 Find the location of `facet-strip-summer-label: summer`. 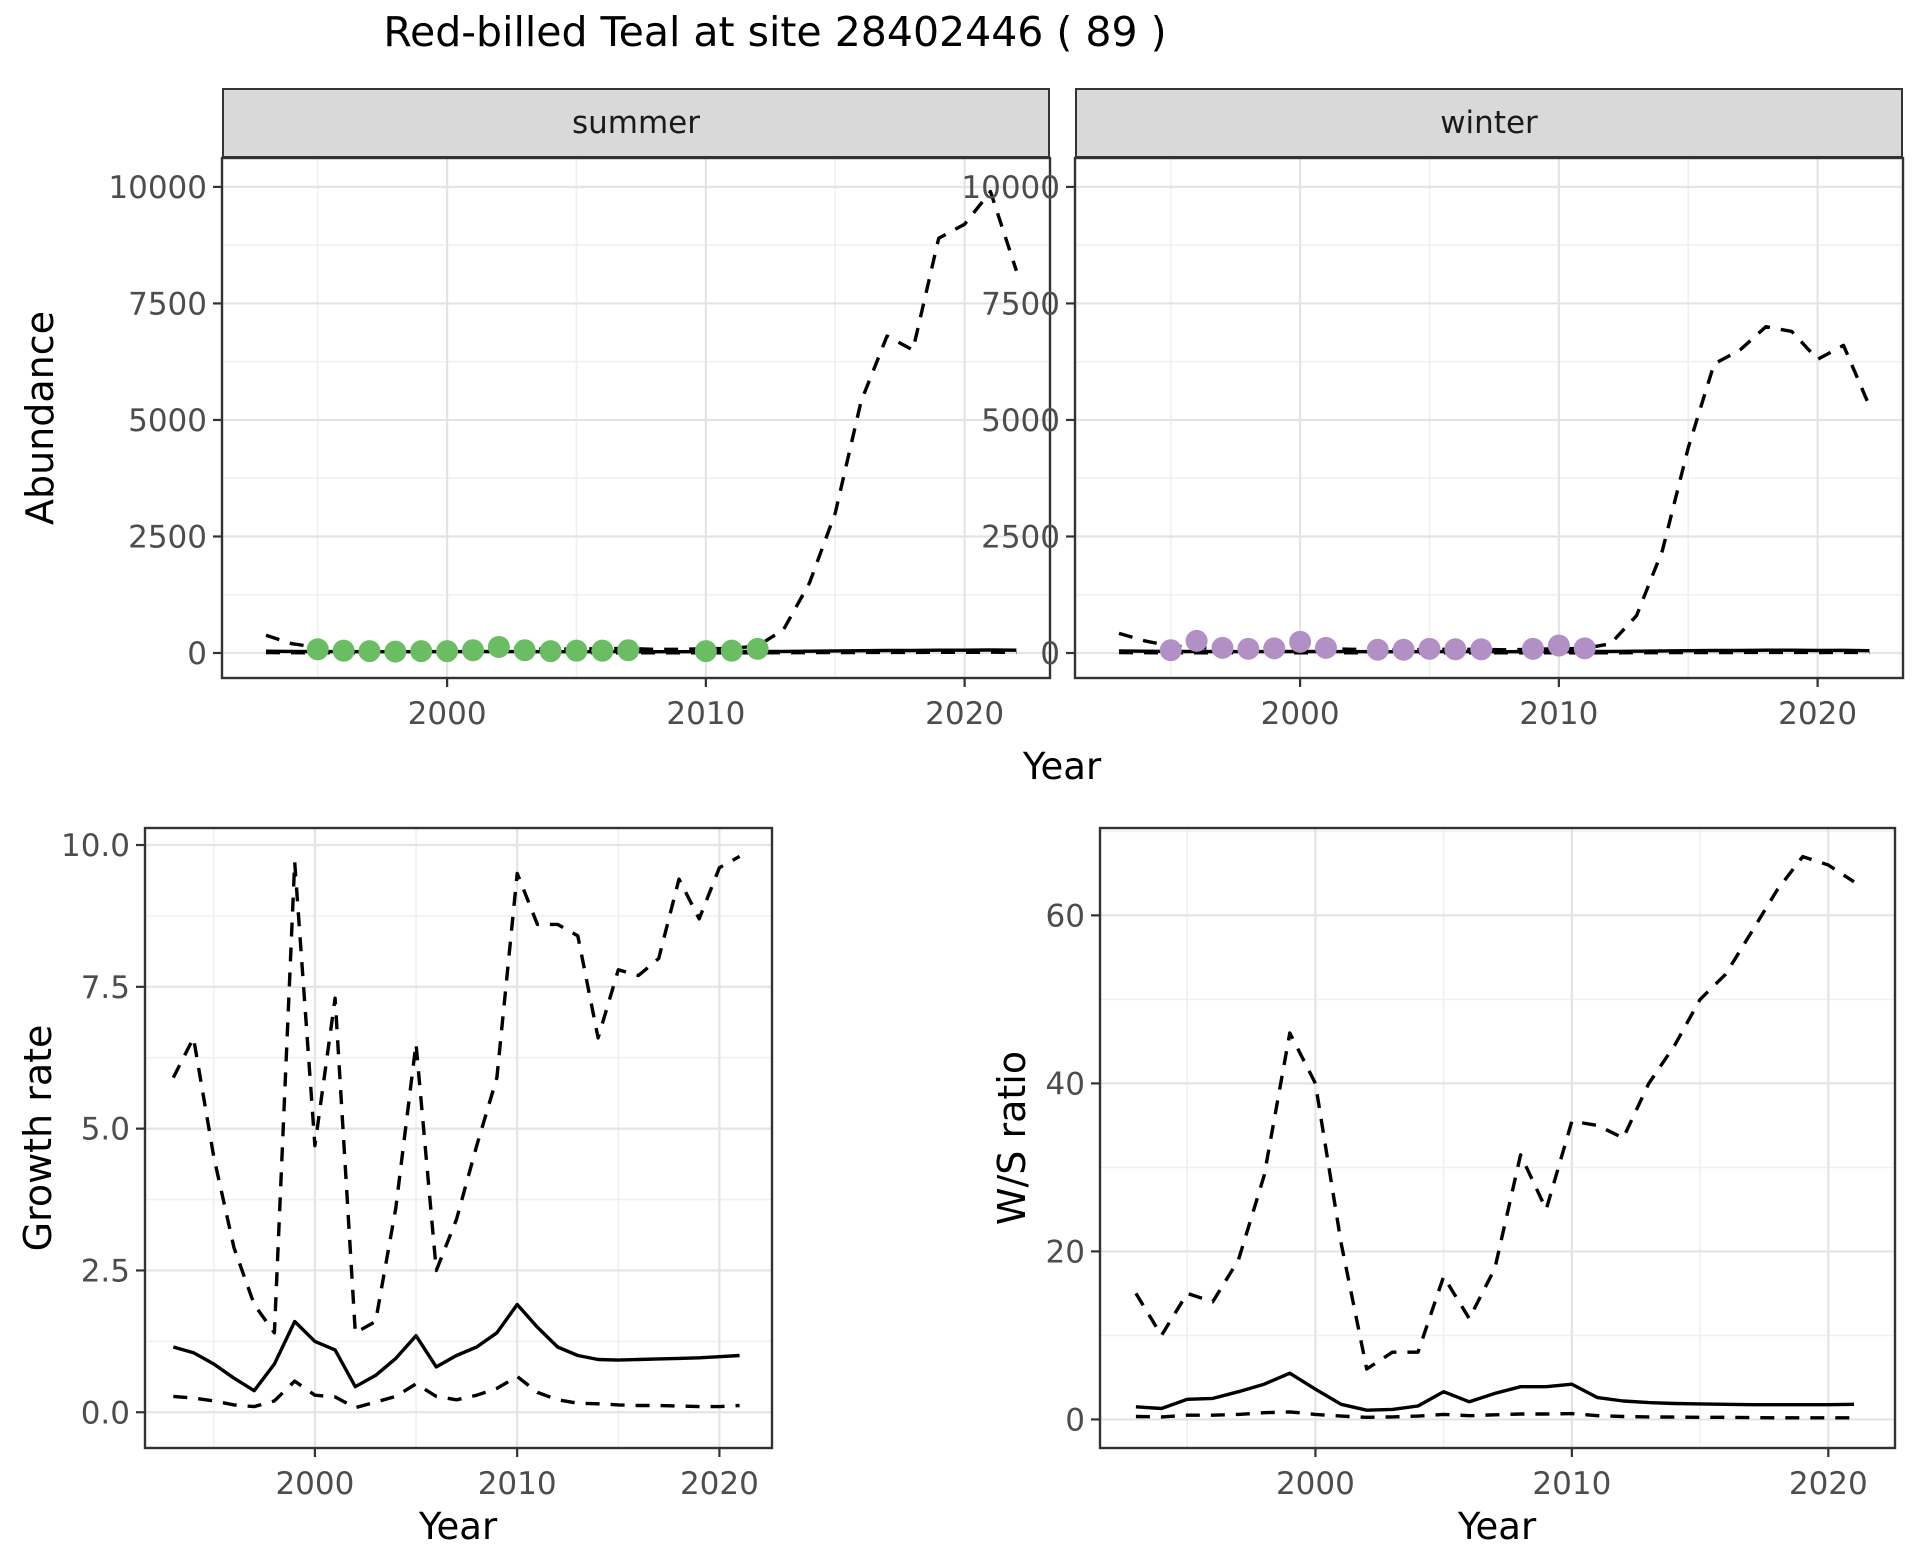

facet-strip-summer-label: summer is located at coordinates (635, 123).